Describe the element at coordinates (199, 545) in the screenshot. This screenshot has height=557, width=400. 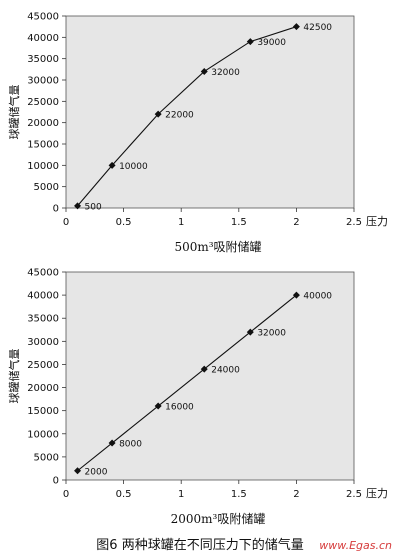
I see `figure-title: 图6 两种球罐在不同压力下的储气量` at that location.